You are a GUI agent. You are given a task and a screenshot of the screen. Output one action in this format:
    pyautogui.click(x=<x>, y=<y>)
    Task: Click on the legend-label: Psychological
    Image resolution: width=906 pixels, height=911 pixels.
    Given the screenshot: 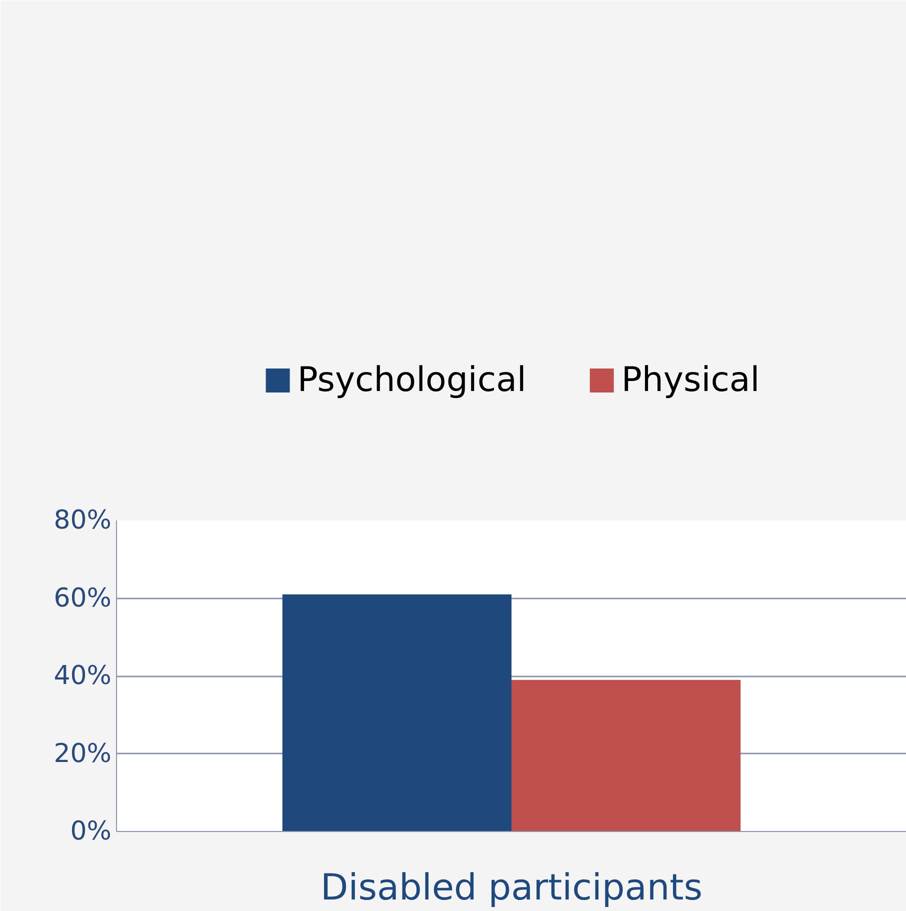 What is the action you would take?
    pyautogui.click(x=411, y=380)
    